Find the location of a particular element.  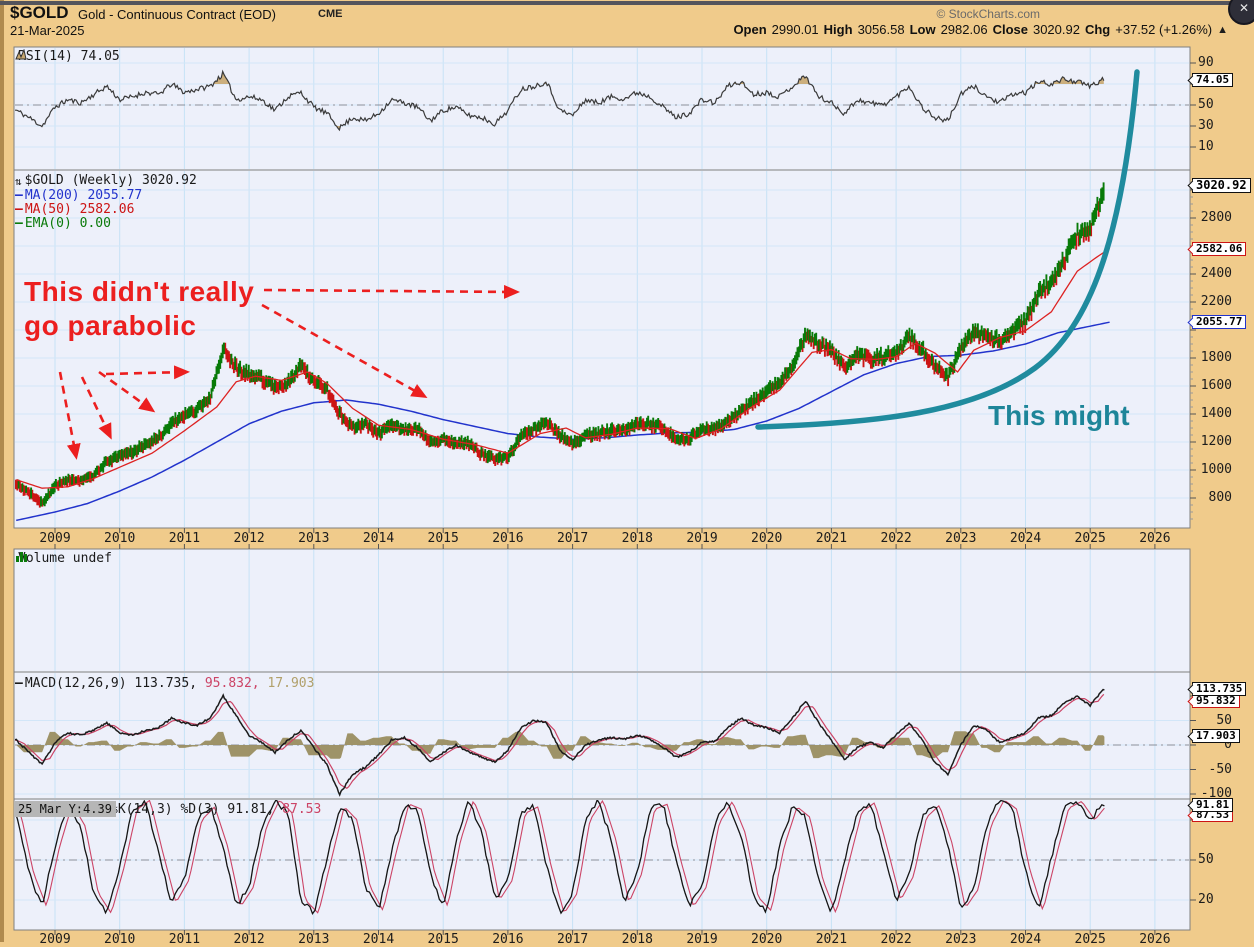

y-axis-label: 800 is located at coordinates (1220, 497).